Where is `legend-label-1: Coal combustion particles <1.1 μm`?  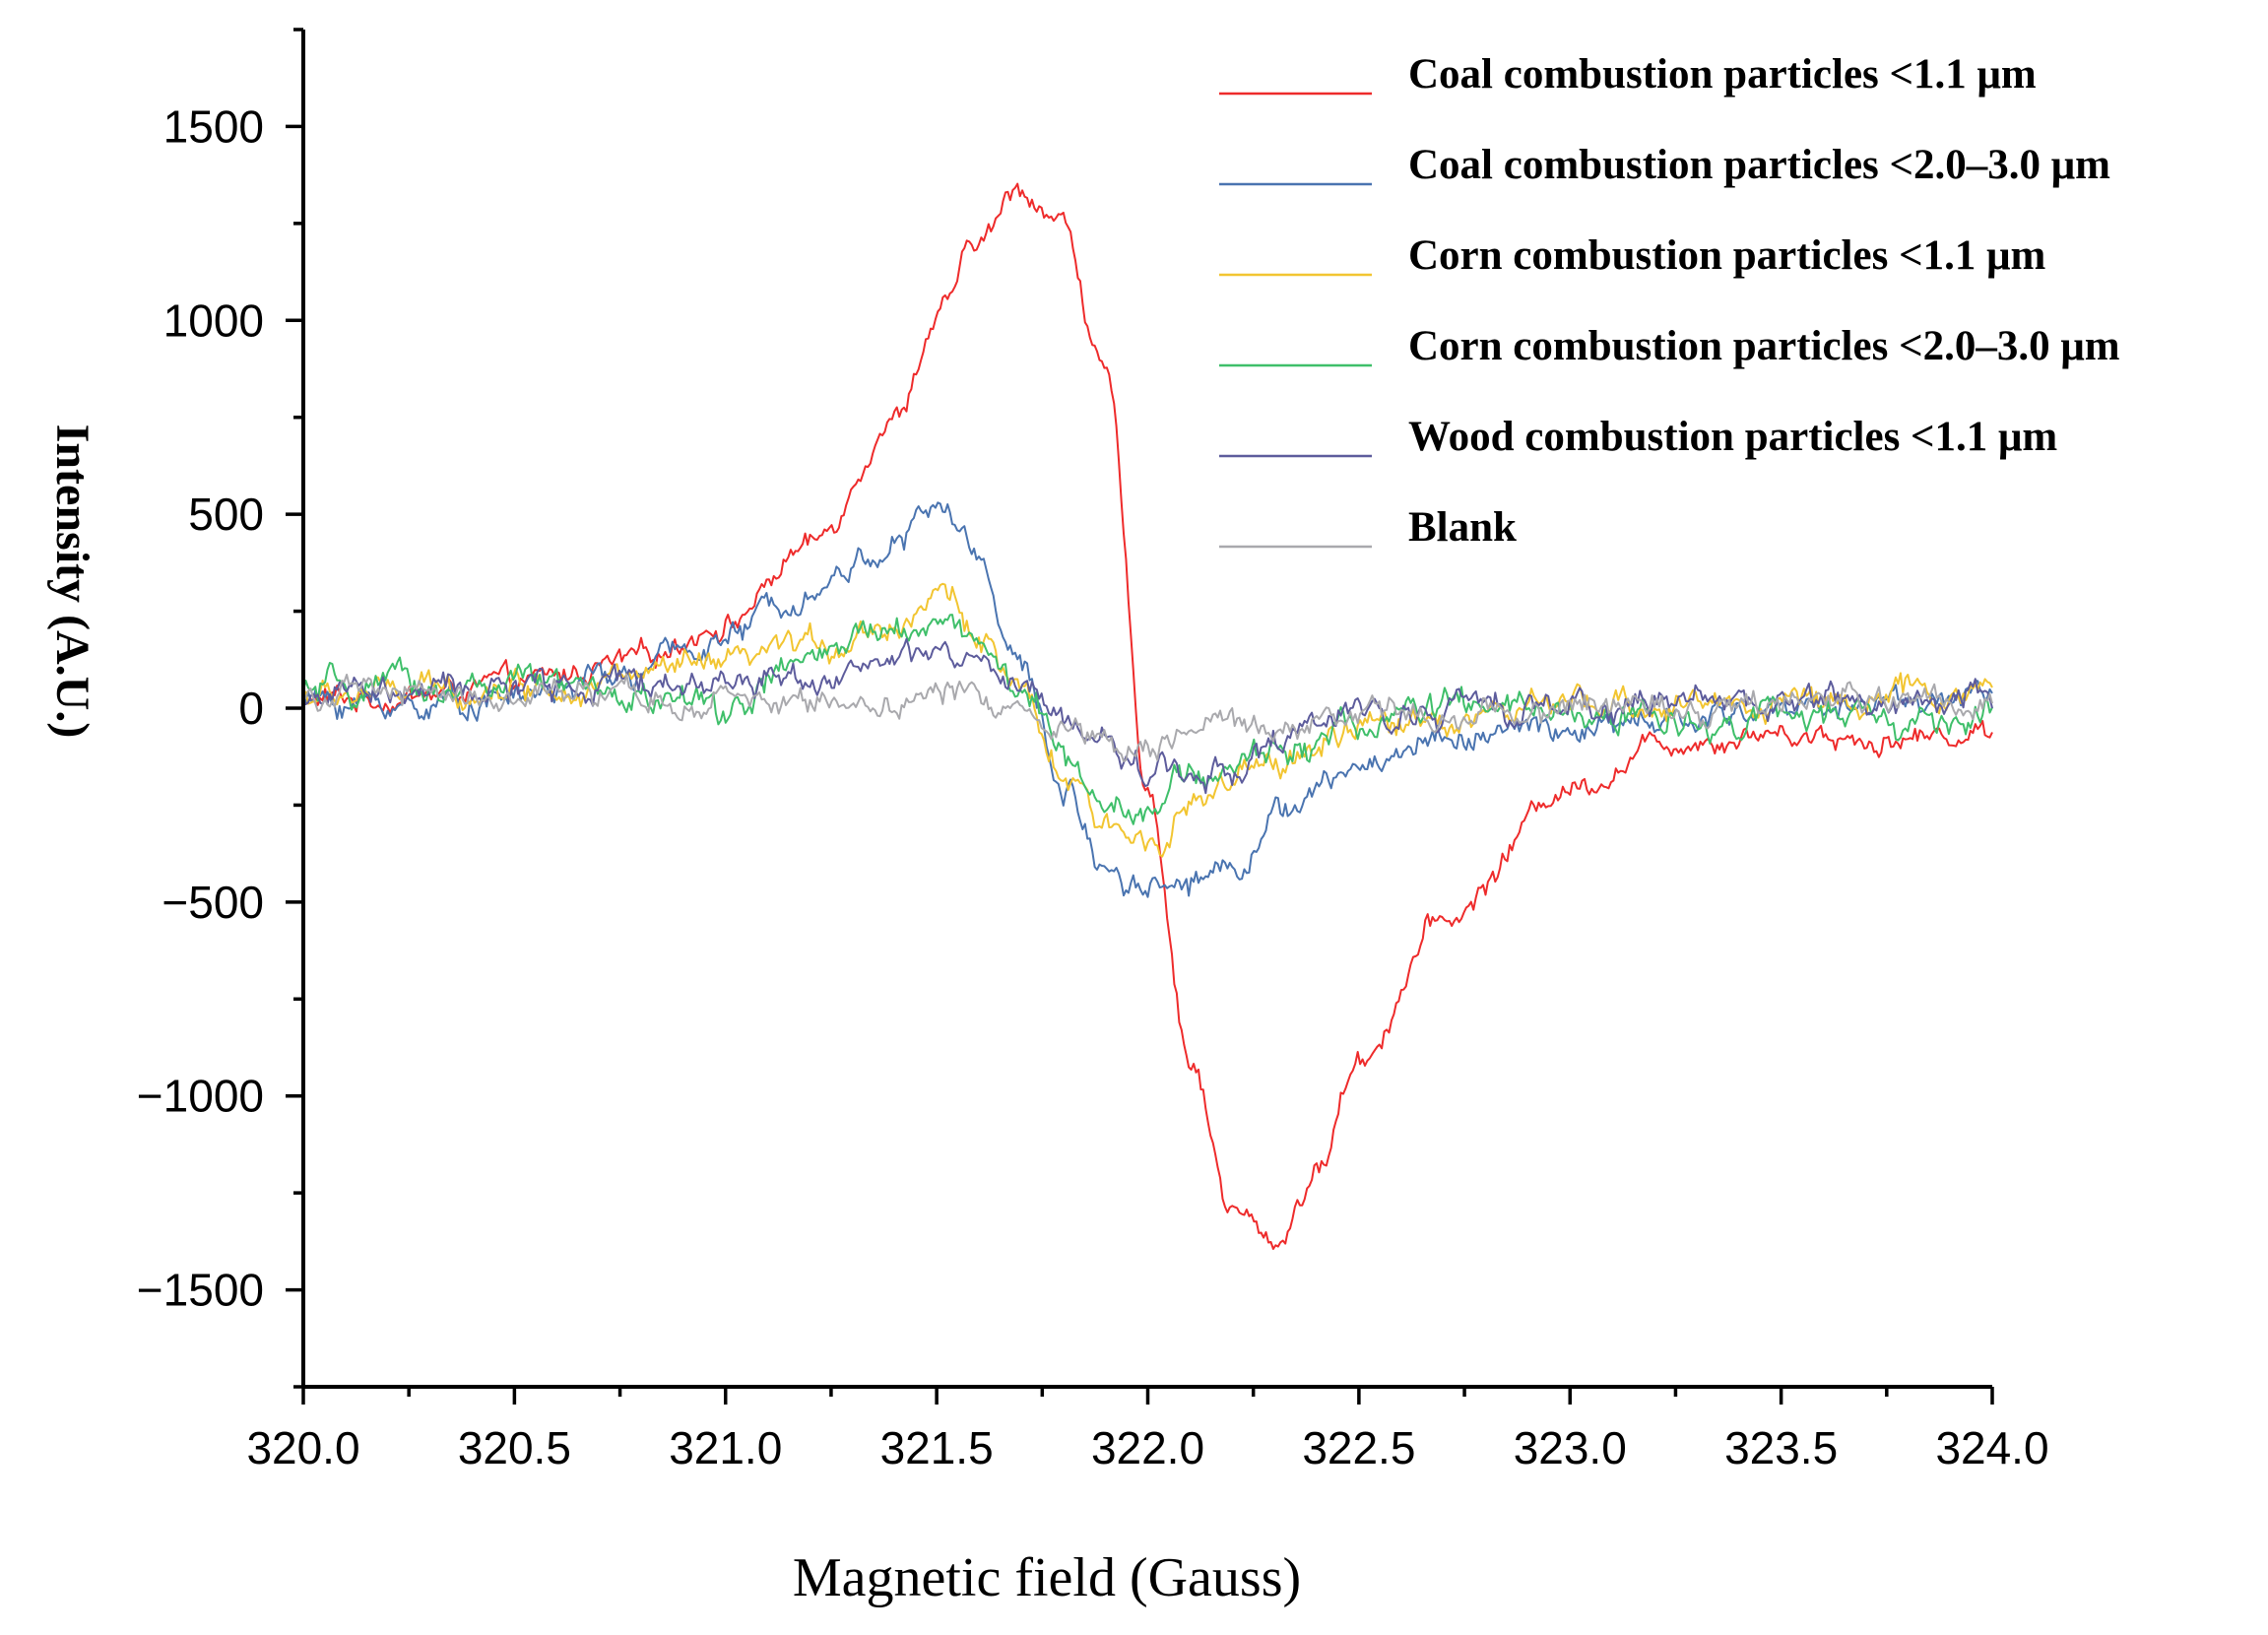
legend-label-1: Coal combustion particles <1.1 μm is located at coordinates (1722, 74).